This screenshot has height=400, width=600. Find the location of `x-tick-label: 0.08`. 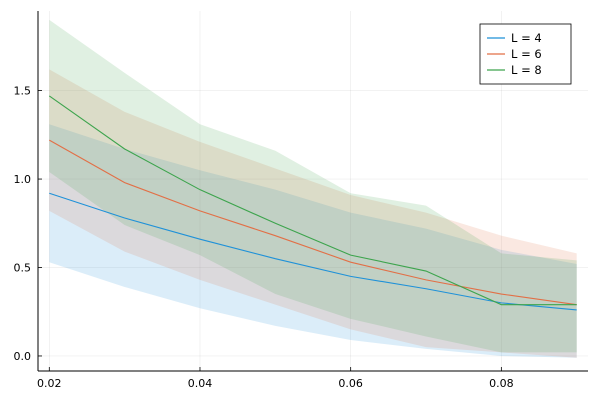

x-tick-label: 0.08 is located at coordinates (501, 383).